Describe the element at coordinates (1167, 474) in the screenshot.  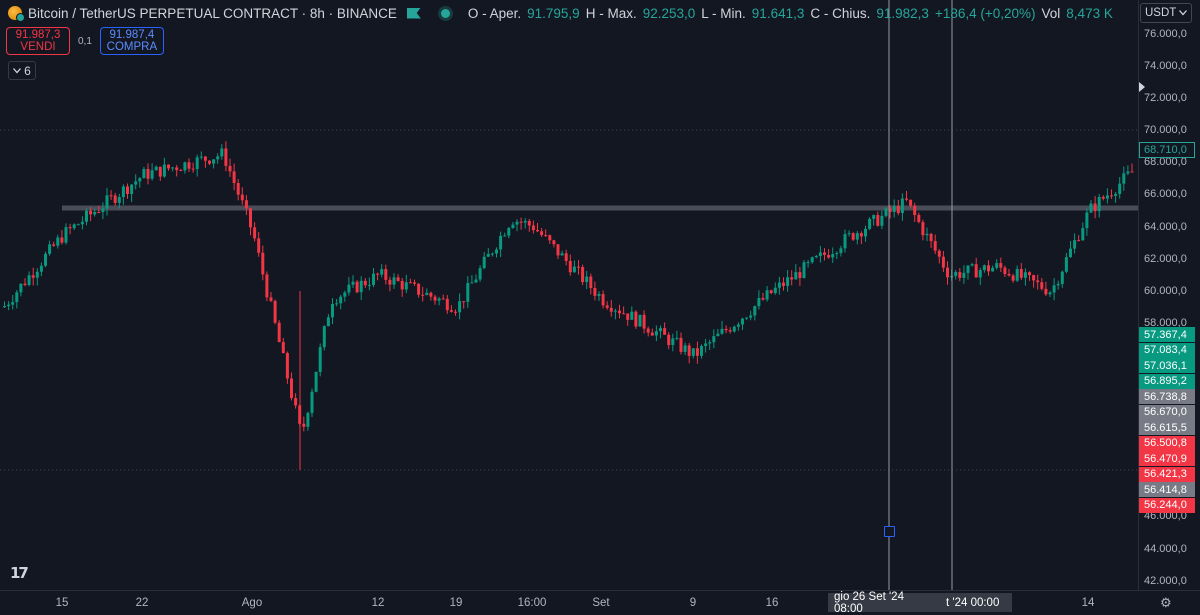
I see `order-price-tag: 56.421,3` at that location.